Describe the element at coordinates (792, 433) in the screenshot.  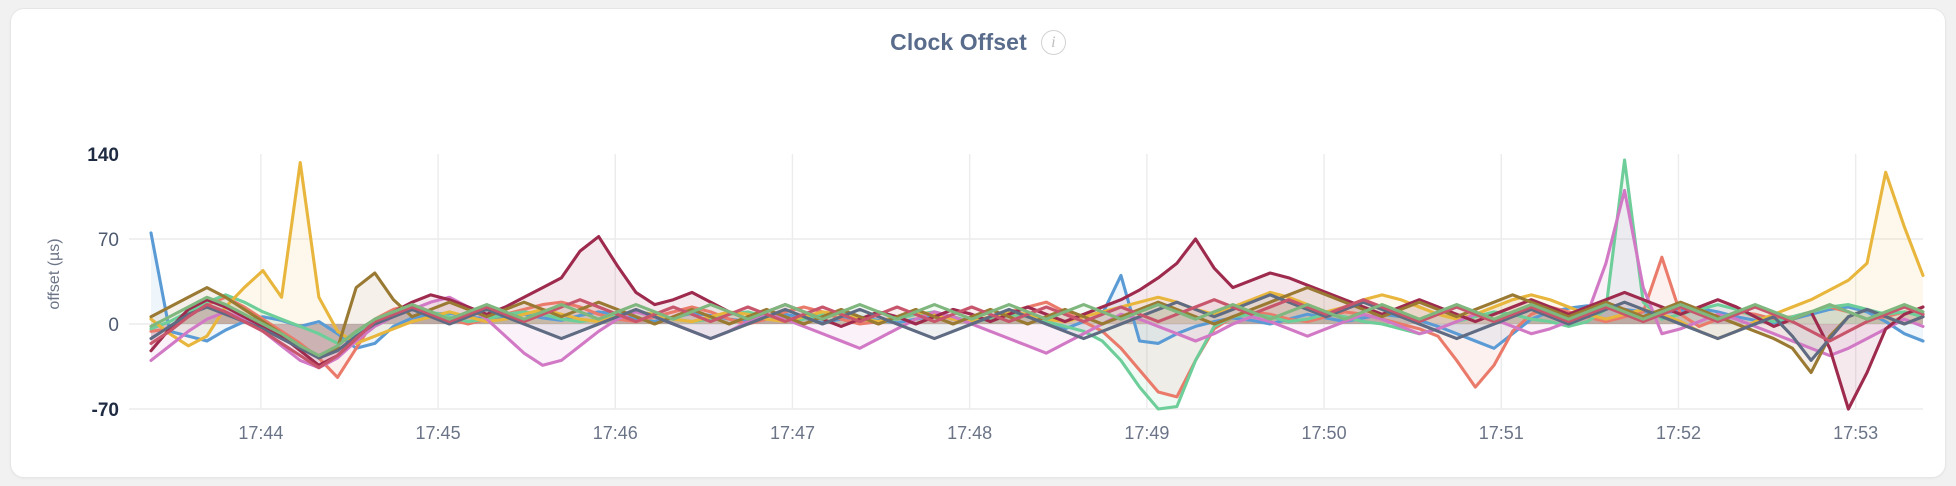
I see `x-tick-label: 17:47` at that location.